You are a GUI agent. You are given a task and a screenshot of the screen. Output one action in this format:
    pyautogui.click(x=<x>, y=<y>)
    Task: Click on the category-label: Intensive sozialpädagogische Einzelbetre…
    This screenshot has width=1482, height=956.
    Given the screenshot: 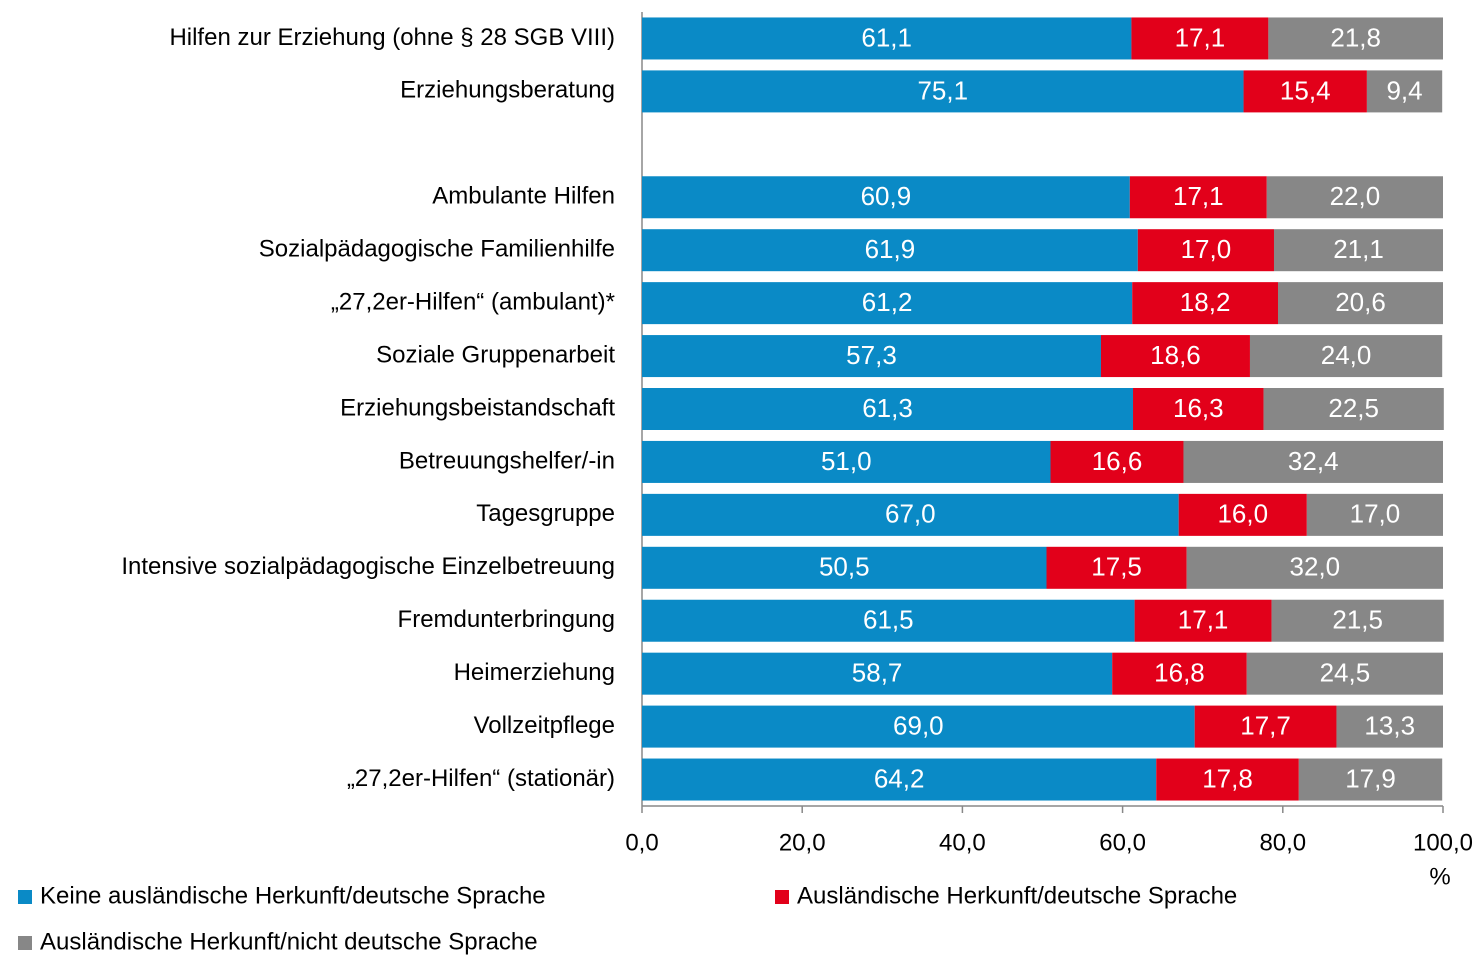 What is the action you would take?
    pyautogui.click(x=368, y=566)
    